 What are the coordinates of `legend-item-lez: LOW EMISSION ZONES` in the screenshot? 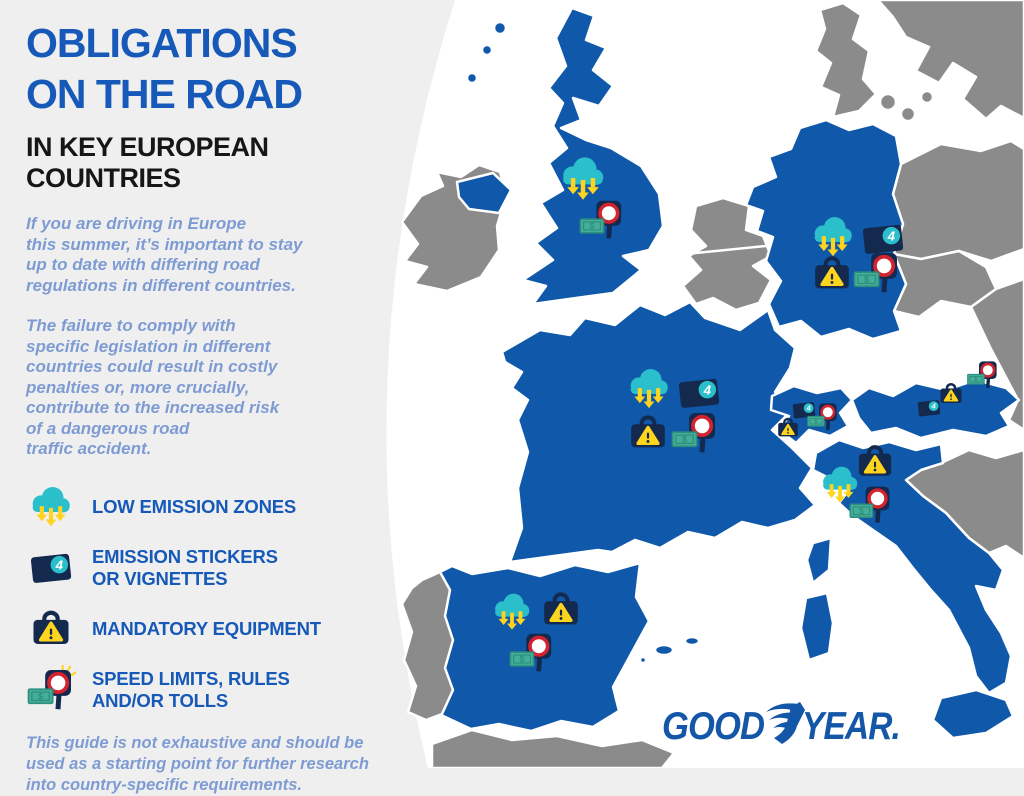 It's located at (207, 507).